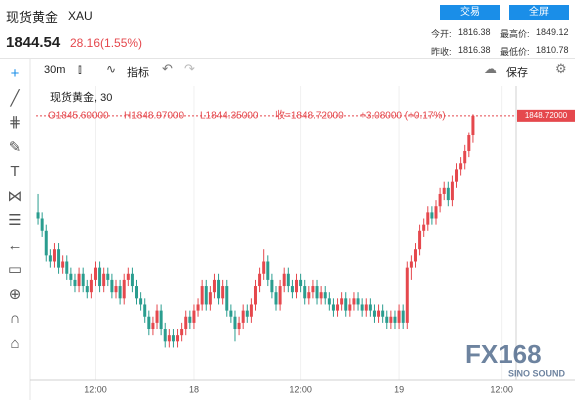 This screenshot has width=575, height=400. I want to click on save-button: 保存, so click(517, 73).